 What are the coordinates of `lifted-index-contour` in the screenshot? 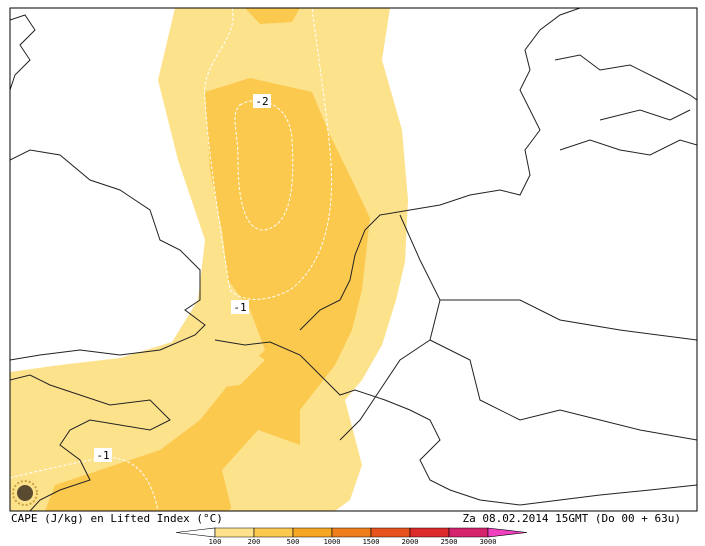 It's located at (264, 165).